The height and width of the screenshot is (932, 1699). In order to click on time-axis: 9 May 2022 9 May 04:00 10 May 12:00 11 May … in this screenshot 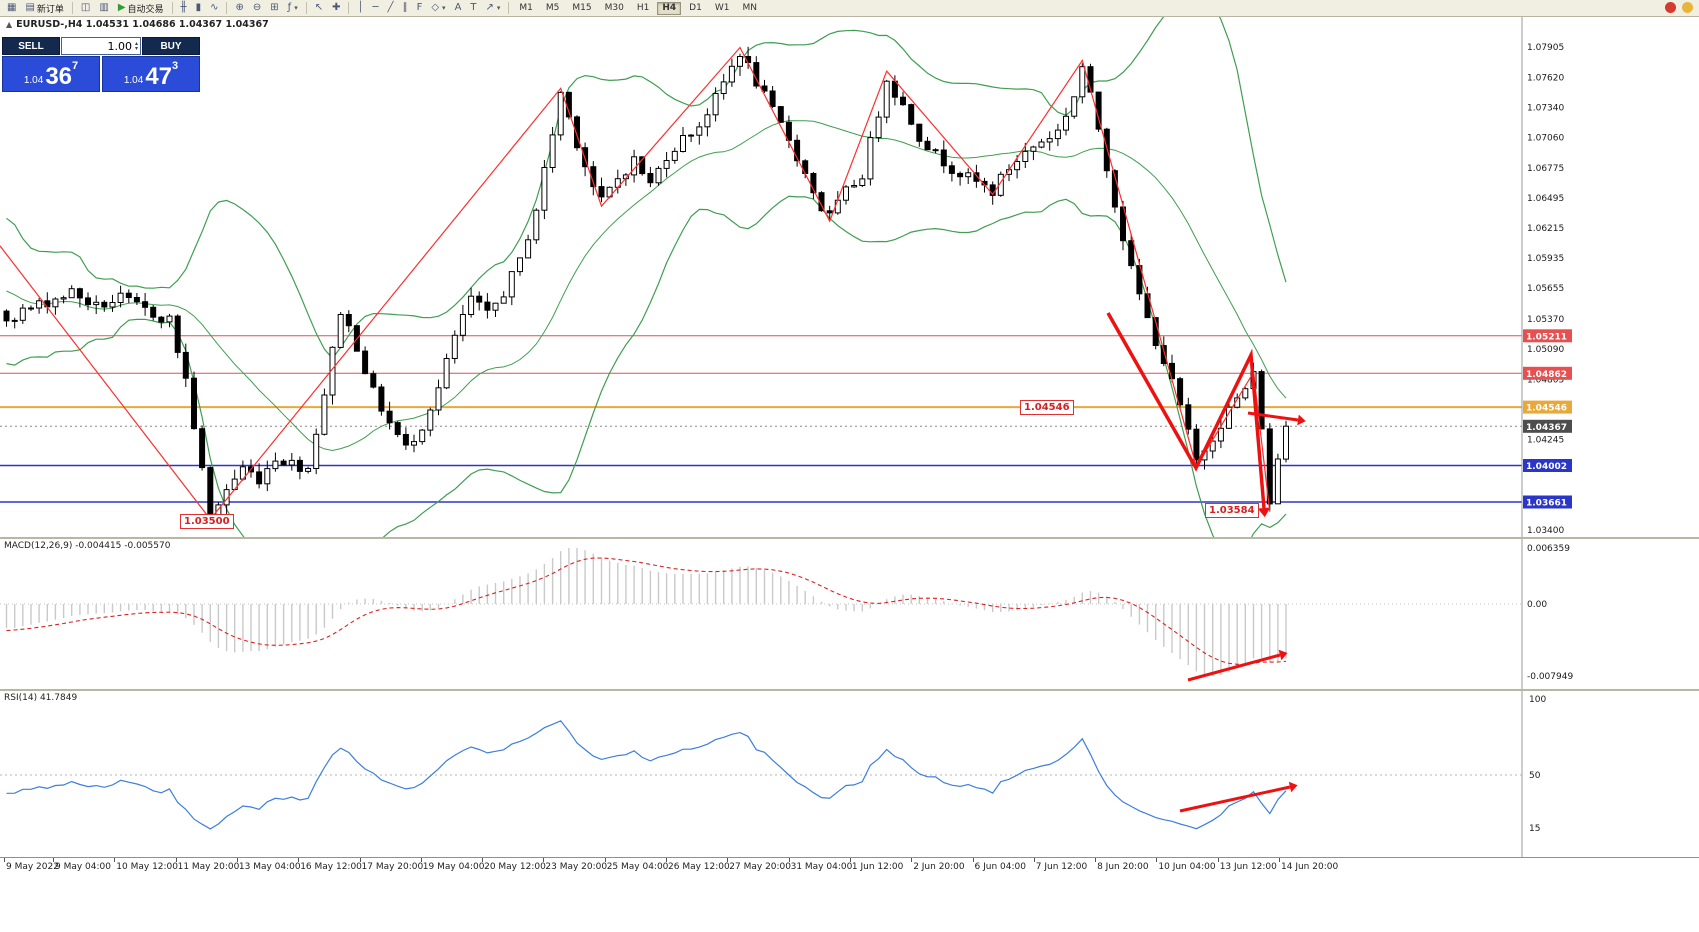, I will do `click(849, 866)`.